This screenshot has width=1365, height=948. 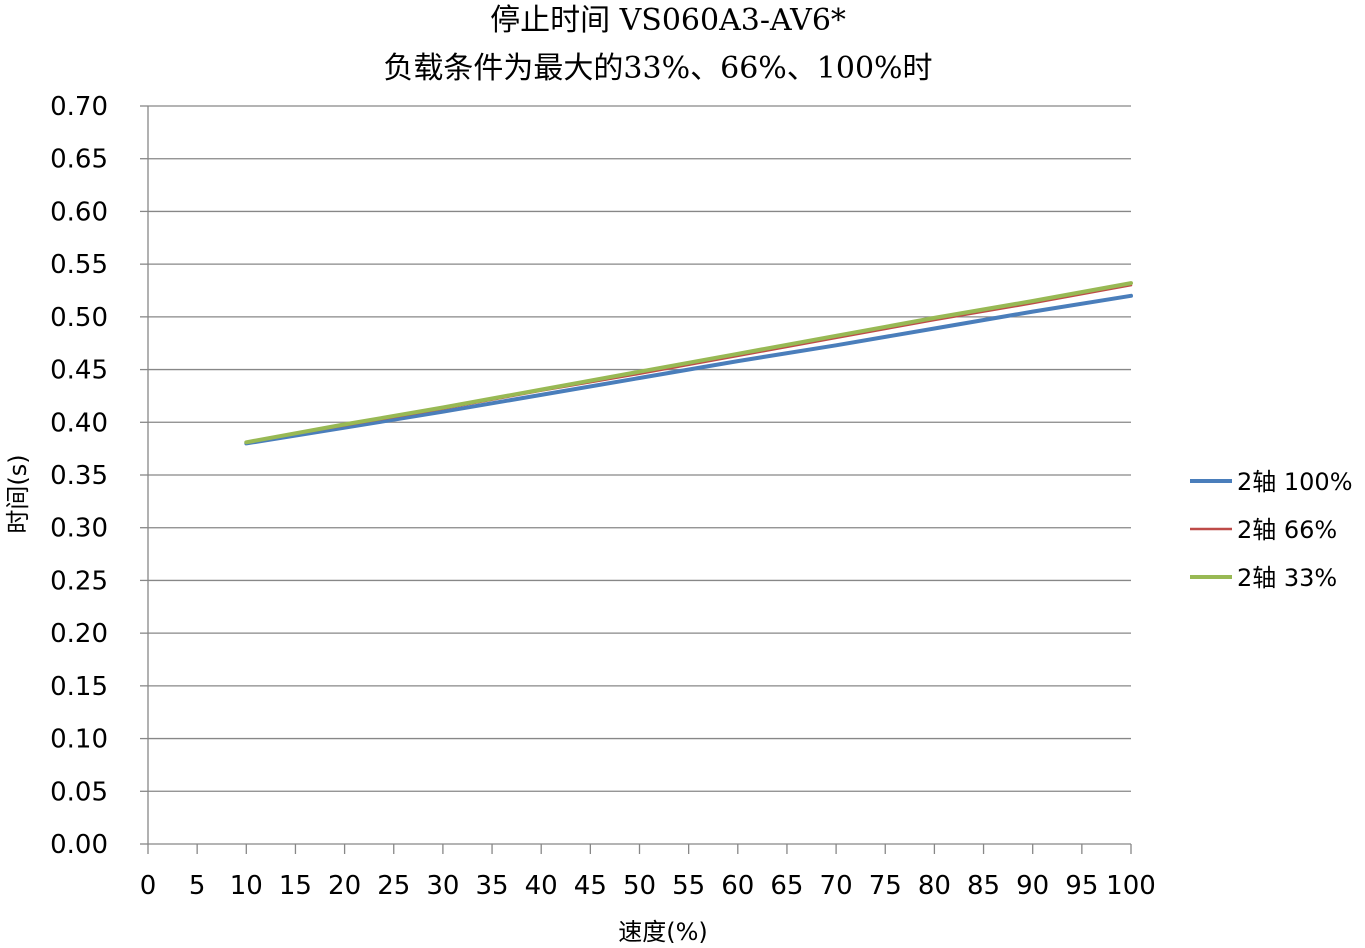 What do you see at coordinates (541, 886) in the screenshot?
I see `x-tick-label: 40` at bounding box center [541, 886].